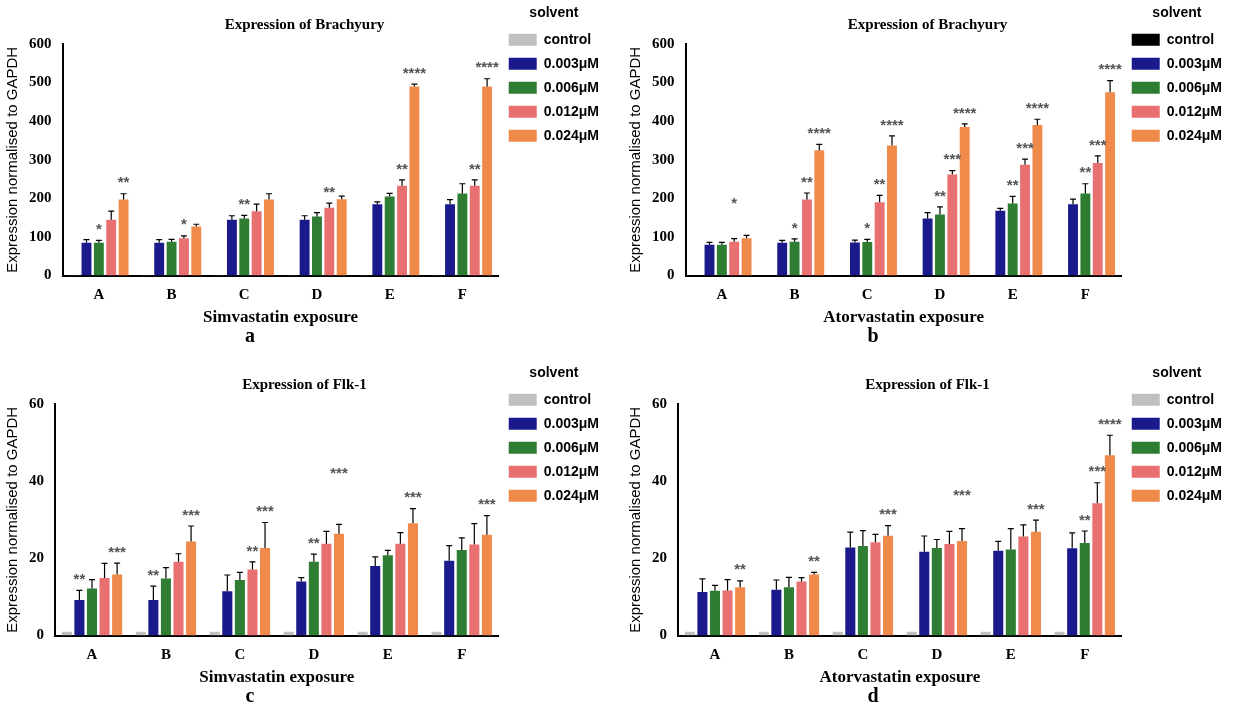 The width and height of the screenshot is (1246, 713). Describe the element at coordinates (40, 158) in the screenshot. I see `y-tick-label: 300` at that location.